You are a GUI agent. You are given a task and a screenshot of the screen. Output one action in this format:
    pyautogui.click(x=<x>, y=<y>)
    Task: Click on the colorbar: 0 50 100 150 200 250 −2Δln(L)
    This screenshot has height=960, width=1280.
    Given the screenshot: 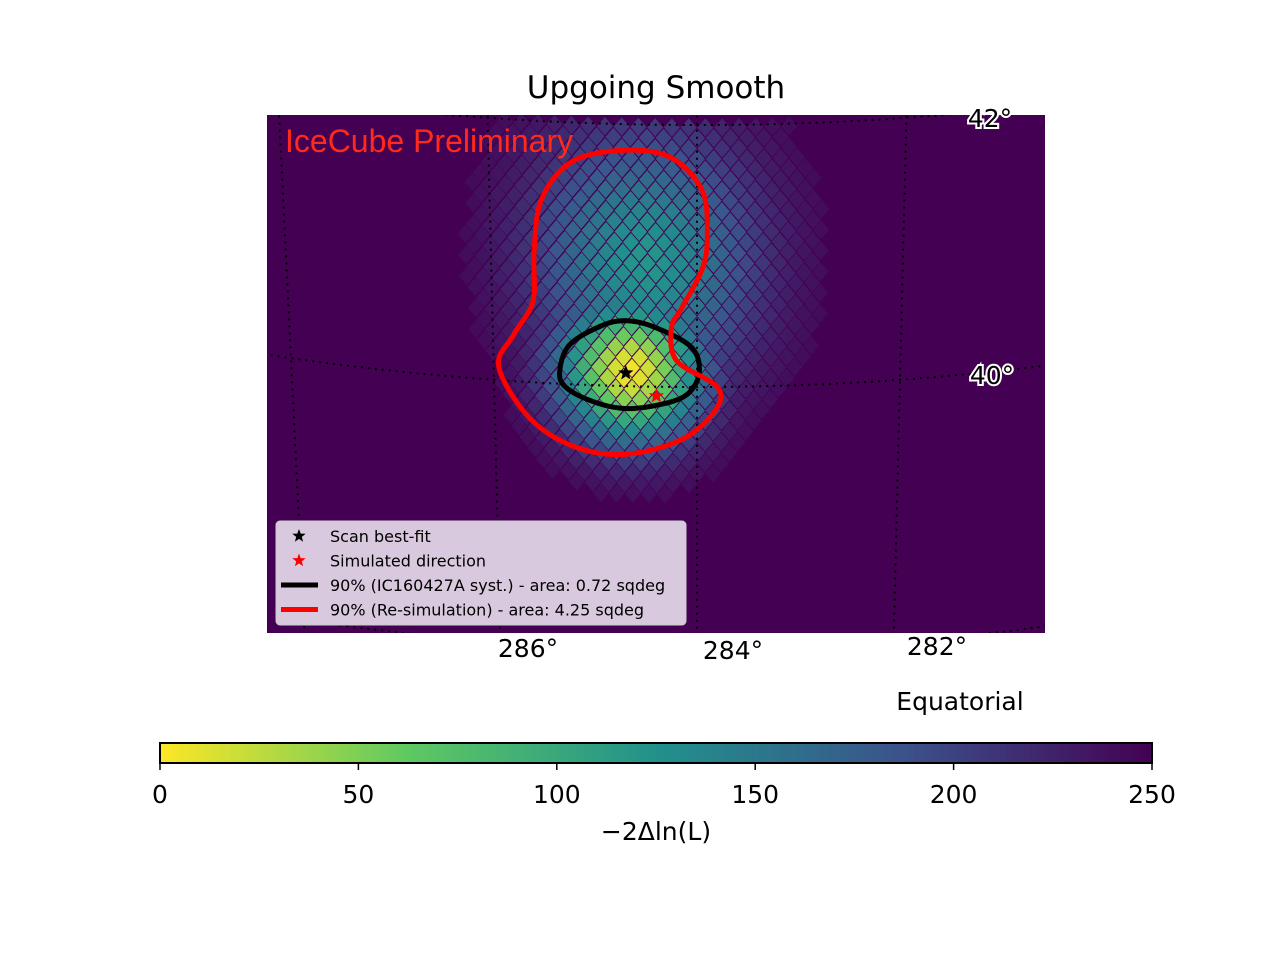 What is the action you would take?
    pyautogui.click(x=664, y=794)
    